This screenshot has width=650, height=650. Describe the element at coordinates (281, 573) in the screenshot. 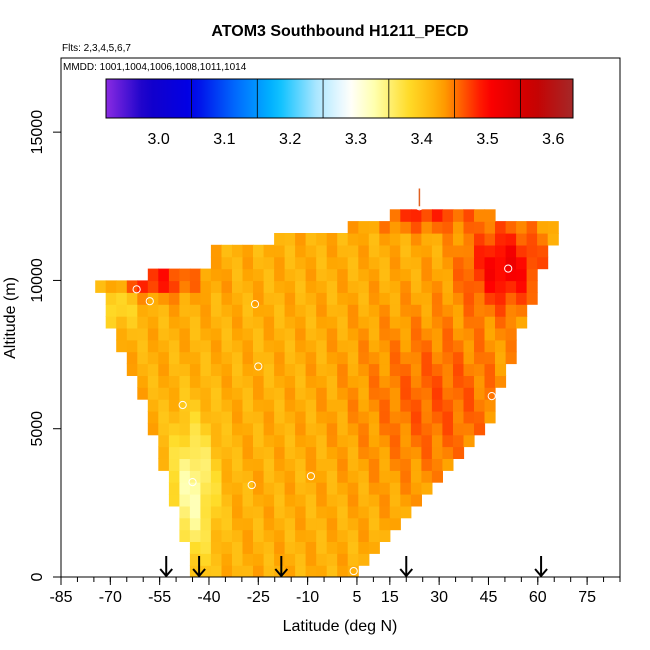

I see `profile-arrow-head` at that location.